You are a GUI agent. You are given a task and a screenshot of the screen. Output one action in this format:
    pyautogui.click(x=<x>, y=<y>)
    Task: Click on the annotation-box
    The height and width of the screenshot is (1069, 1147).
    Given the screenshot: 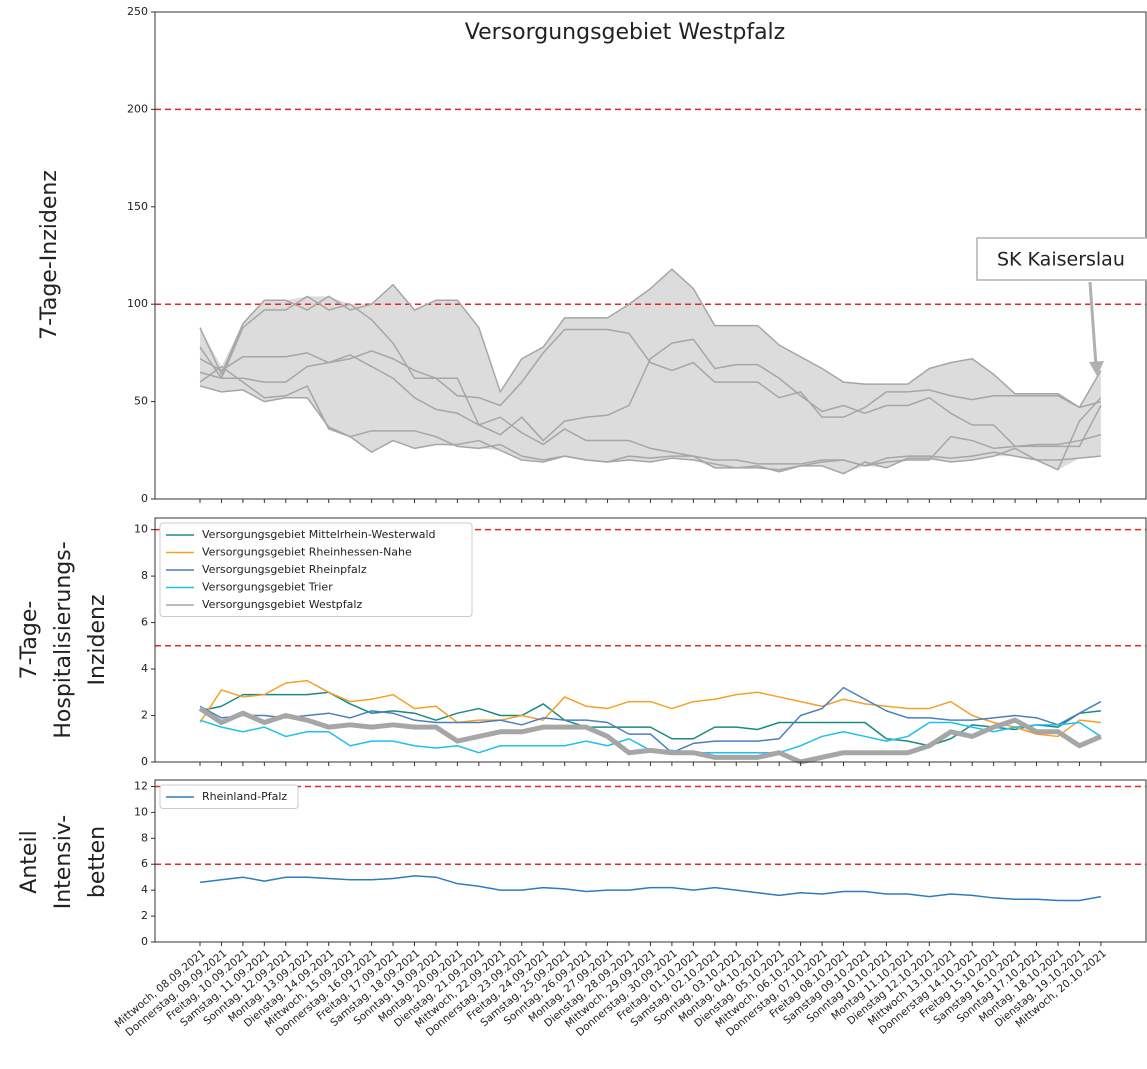 What is the action you would take?
    pyautogui.click(x=1061, y=259)
    